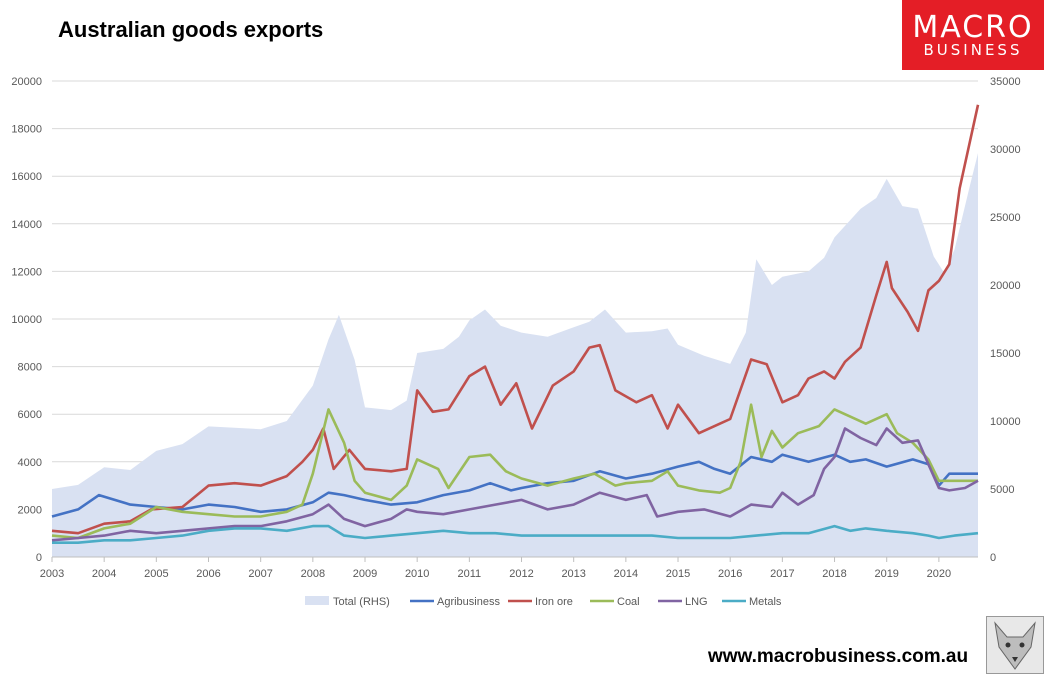  Describe the element at coordinates (554, 602) in the screenshot. I see `legend-label: Iron ore` at that location.